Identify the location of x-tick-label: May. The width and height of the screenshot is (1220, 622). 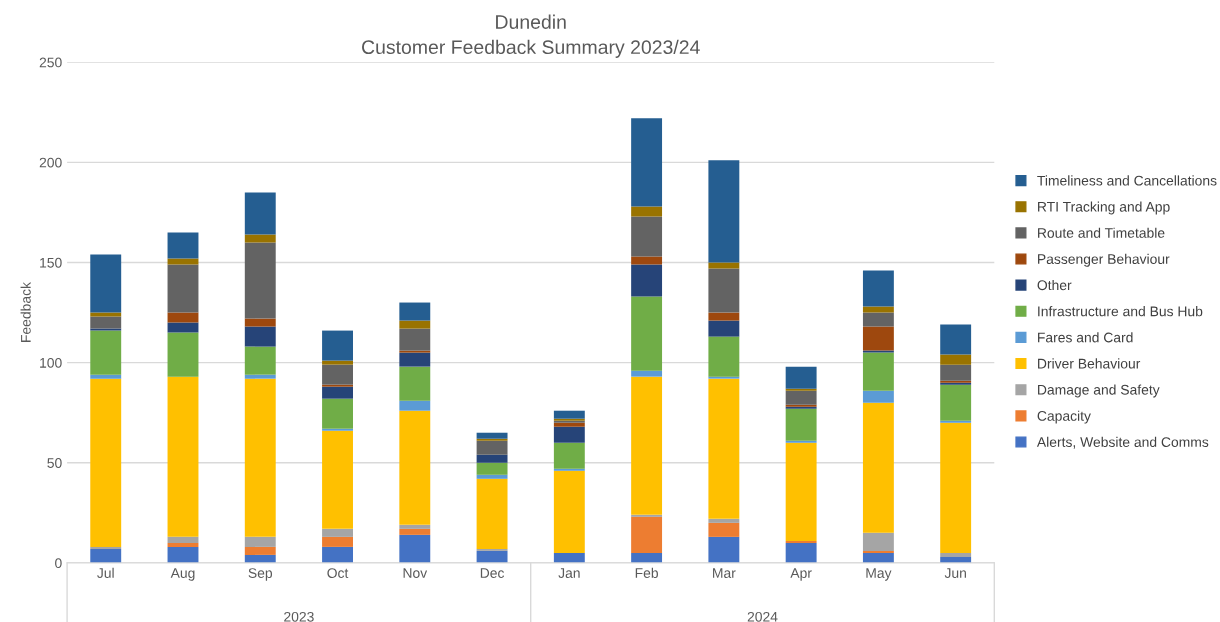
(879, 574).